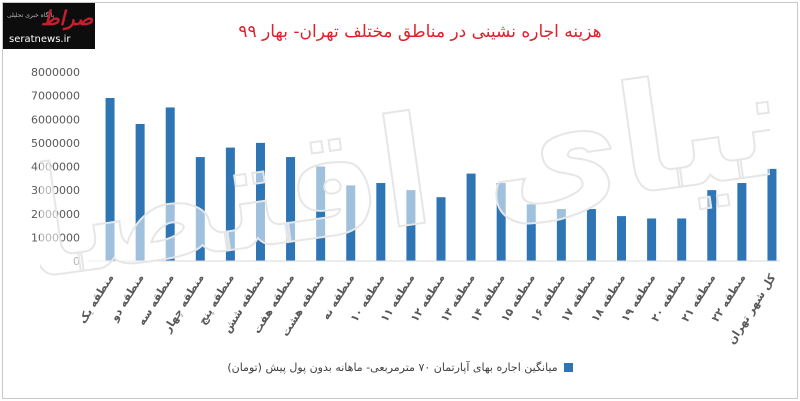 This screenshot has width=800, height=401. What do you see at coordinates (55, 190) in the screenshot?
I see `y-tick-label: 3000000` at bounding box center [55, 190].